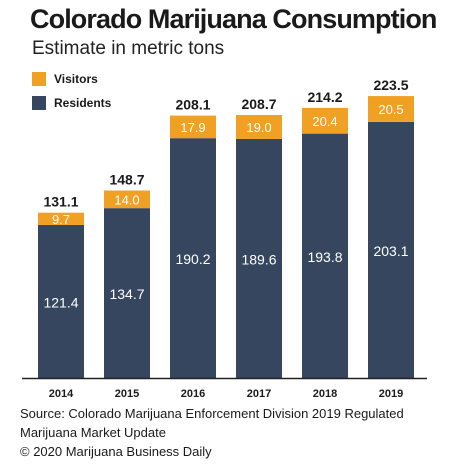 The image size is (450, 468). I want to click on x-tick-2015: 2015, so click(127, 394).